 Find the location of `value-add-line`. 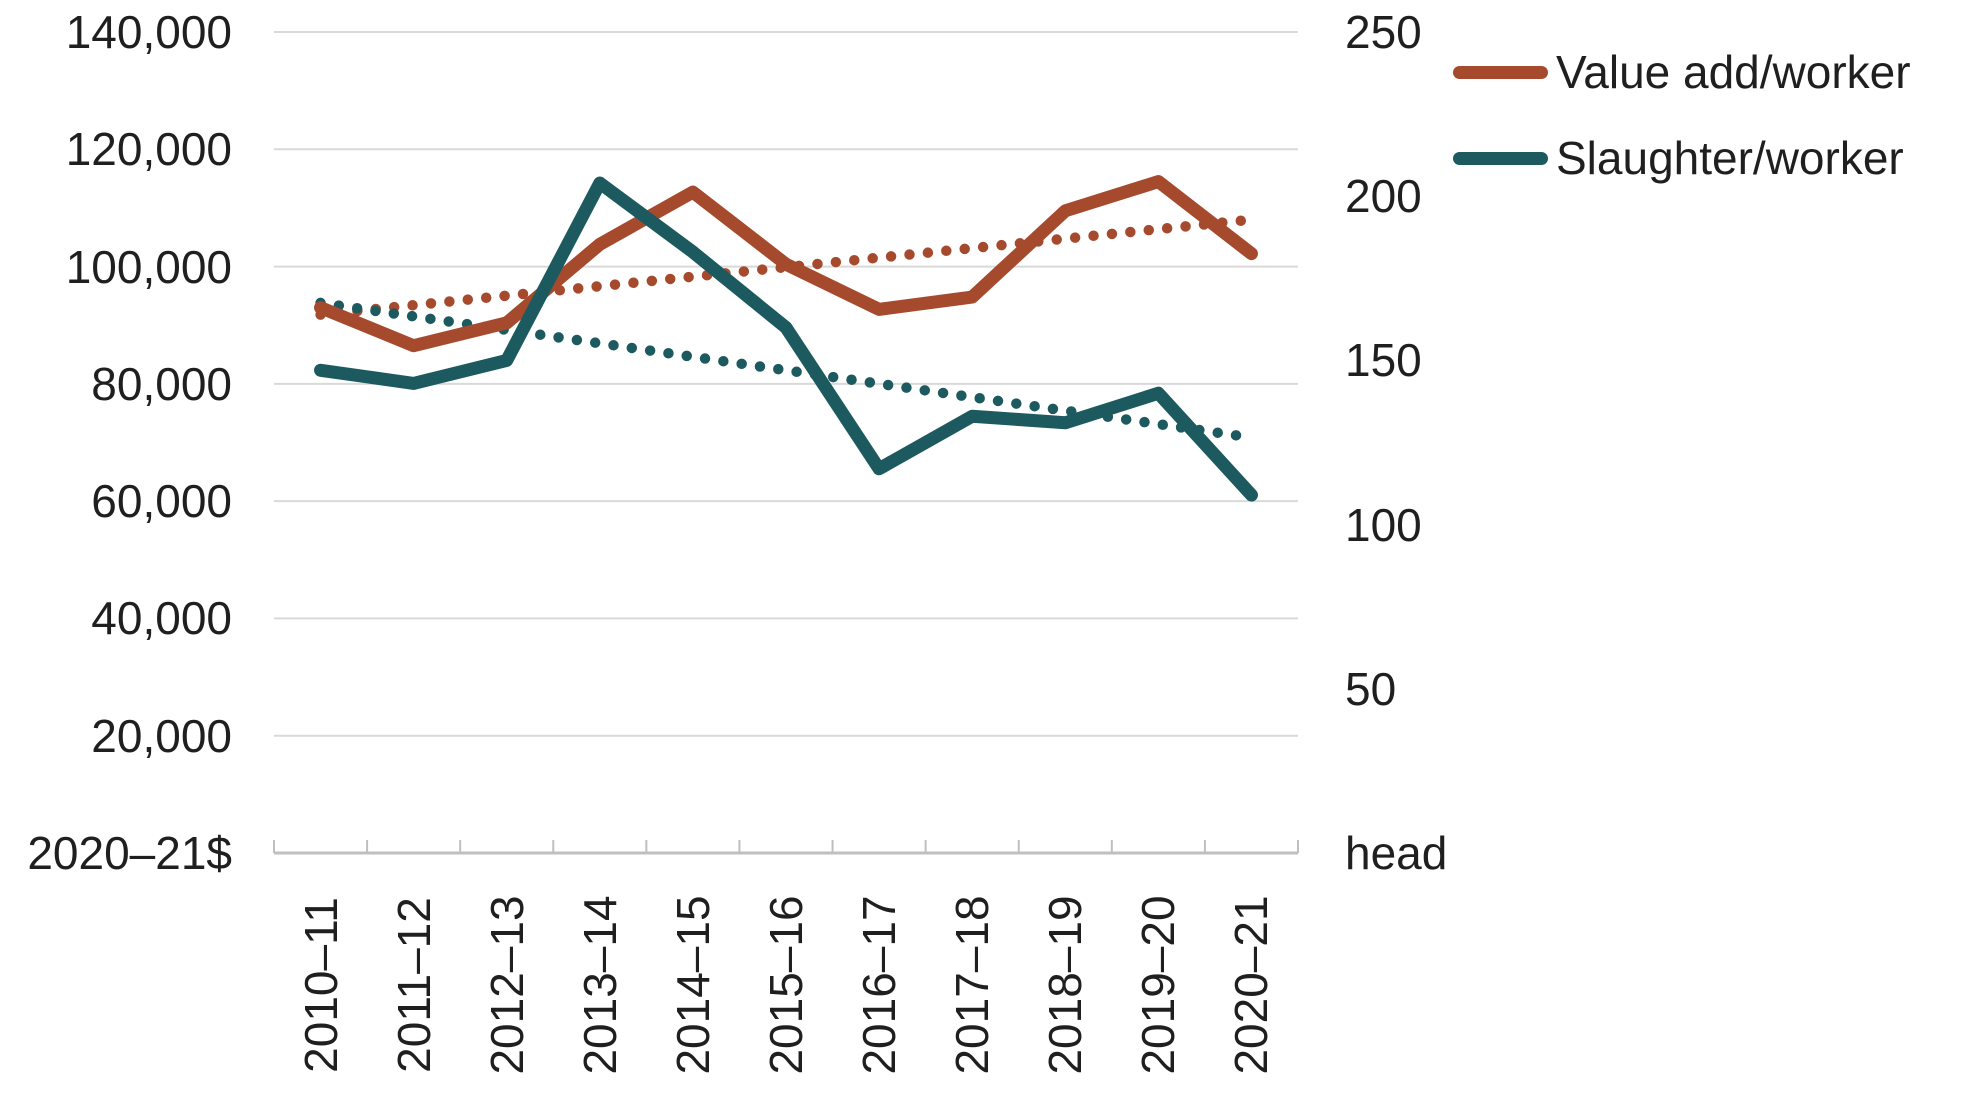

value-add-line is located at coordinates (786, 264).